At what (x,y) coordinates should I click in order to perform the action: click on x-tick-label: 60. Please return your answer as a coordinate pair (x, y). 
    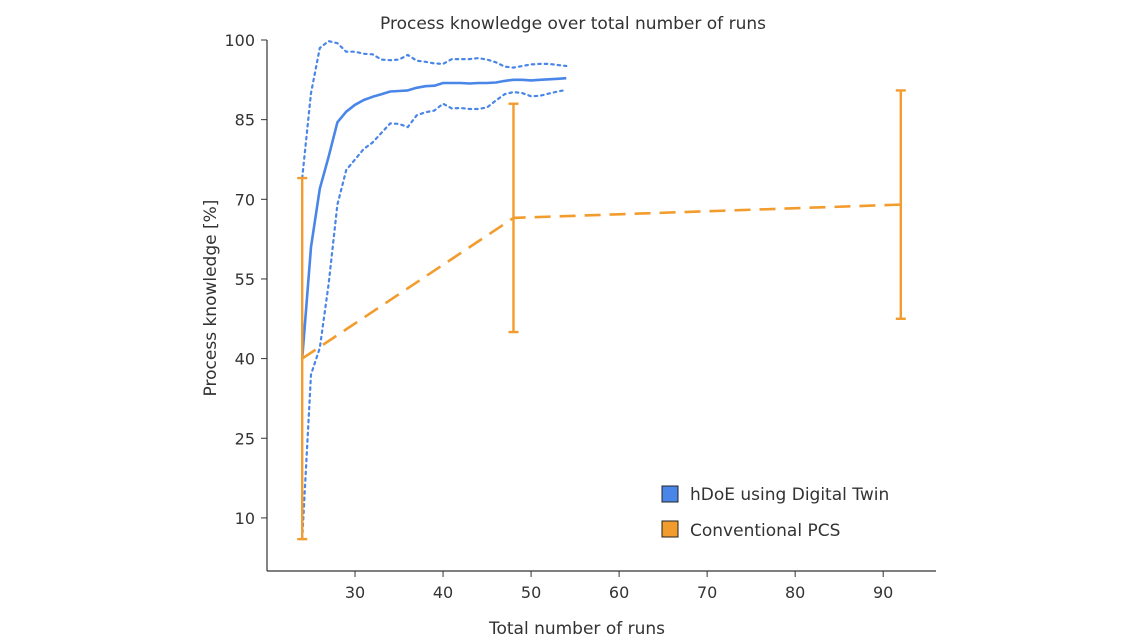
    Looking at the image, I should click on (619, 592).